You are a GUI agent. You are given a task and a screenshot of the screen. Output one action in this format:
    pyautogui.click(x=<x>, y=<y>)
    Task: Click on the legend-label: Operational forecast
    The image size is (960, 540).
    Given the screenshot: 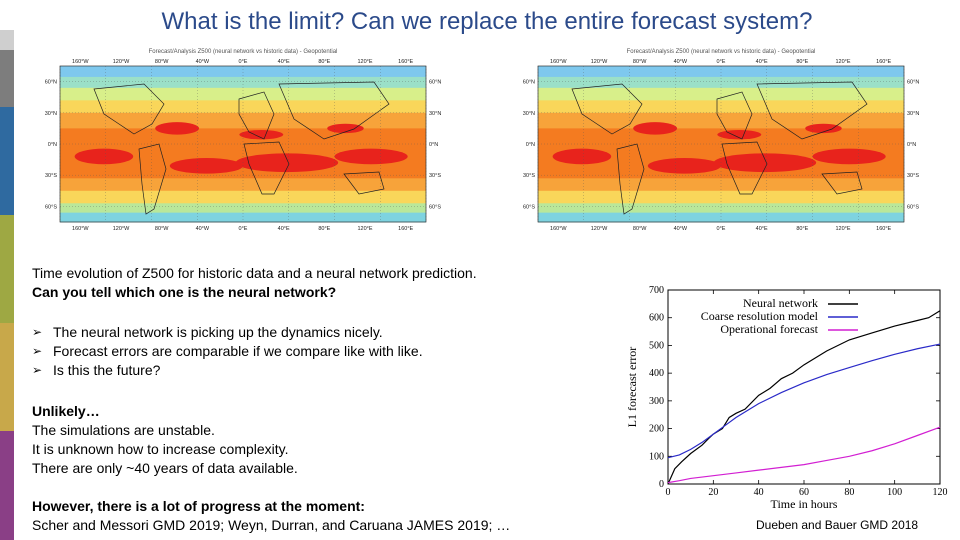 What is the action you would take?
    pyautogui.click(x=769, y=329)
    